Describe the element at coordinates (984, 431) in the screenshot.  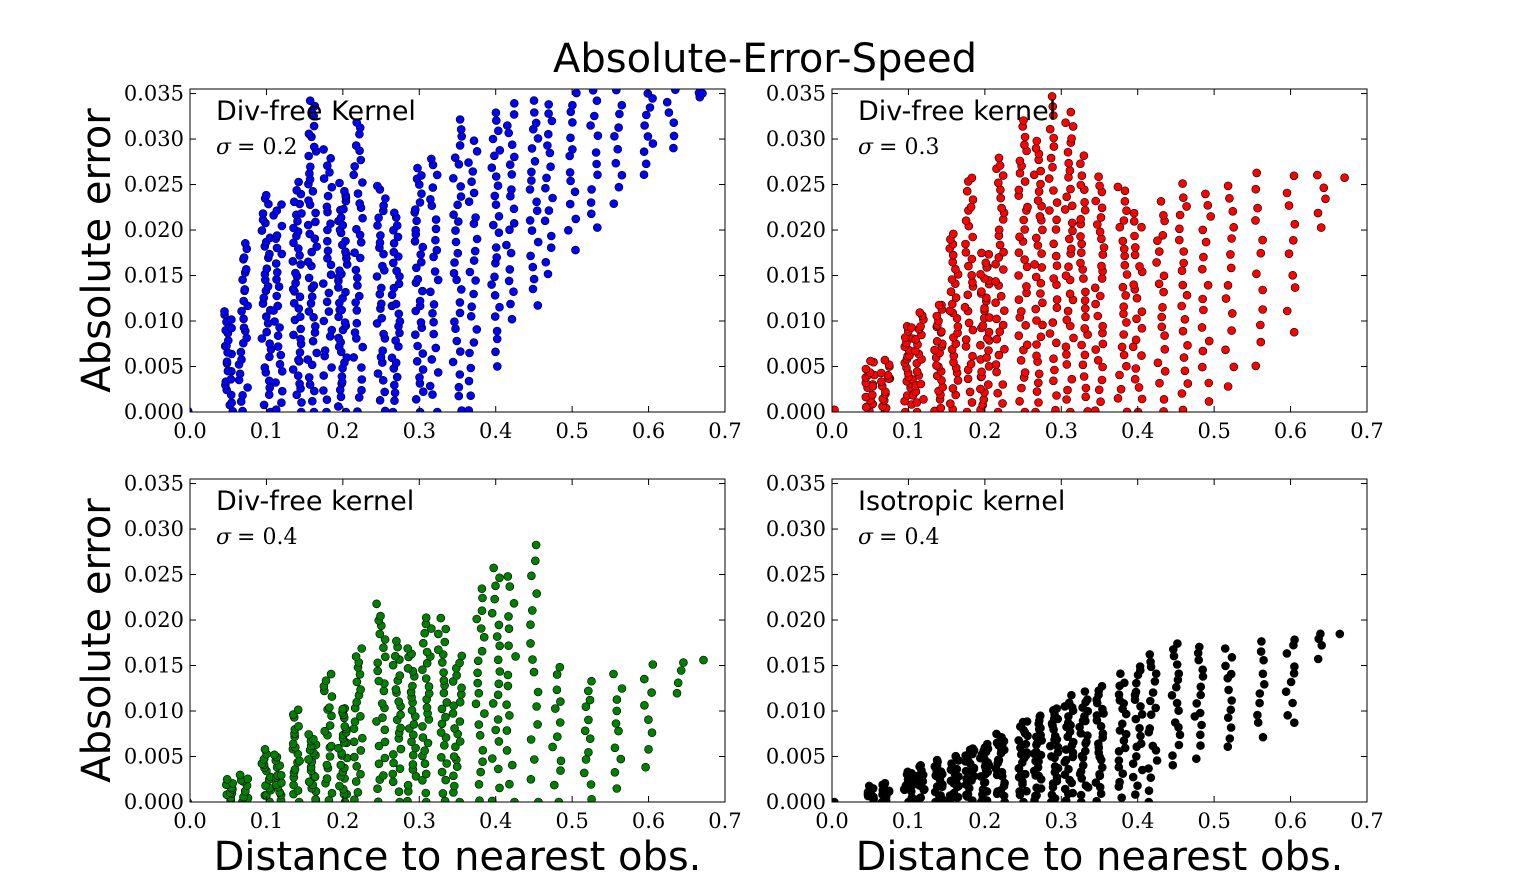
I see `x-tick-label: 0.2` at that location.